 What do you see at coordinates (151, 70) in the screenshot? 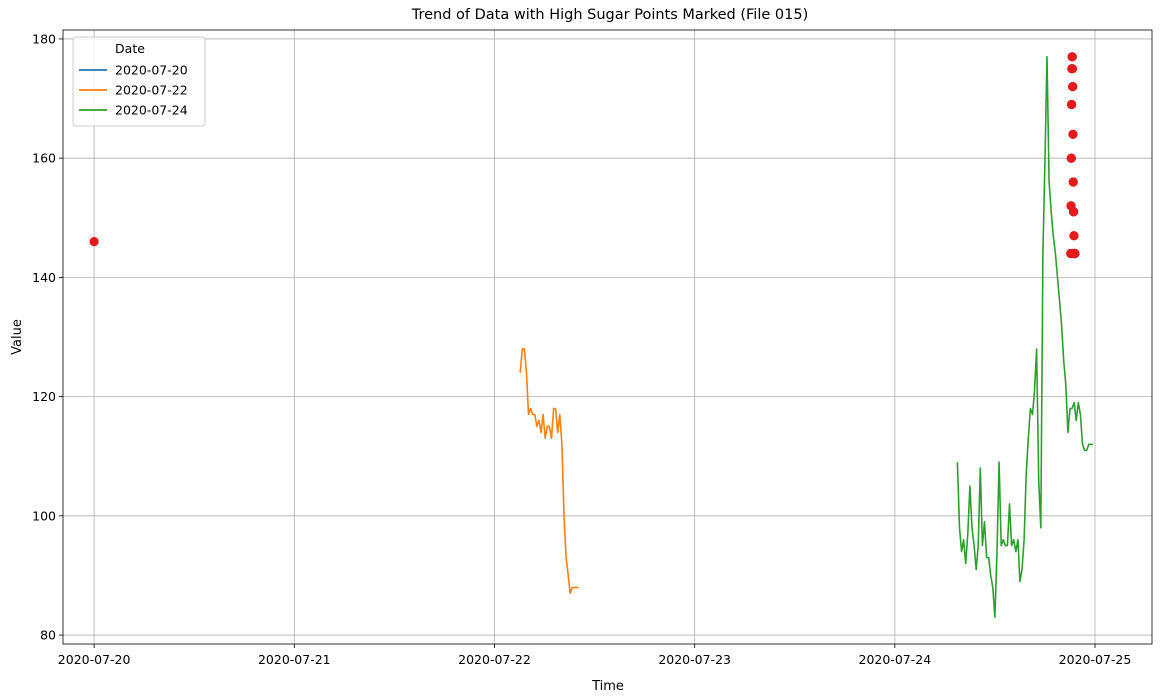
I see `legend-entry: 2020-07-20` at bounding box center [151, 70].